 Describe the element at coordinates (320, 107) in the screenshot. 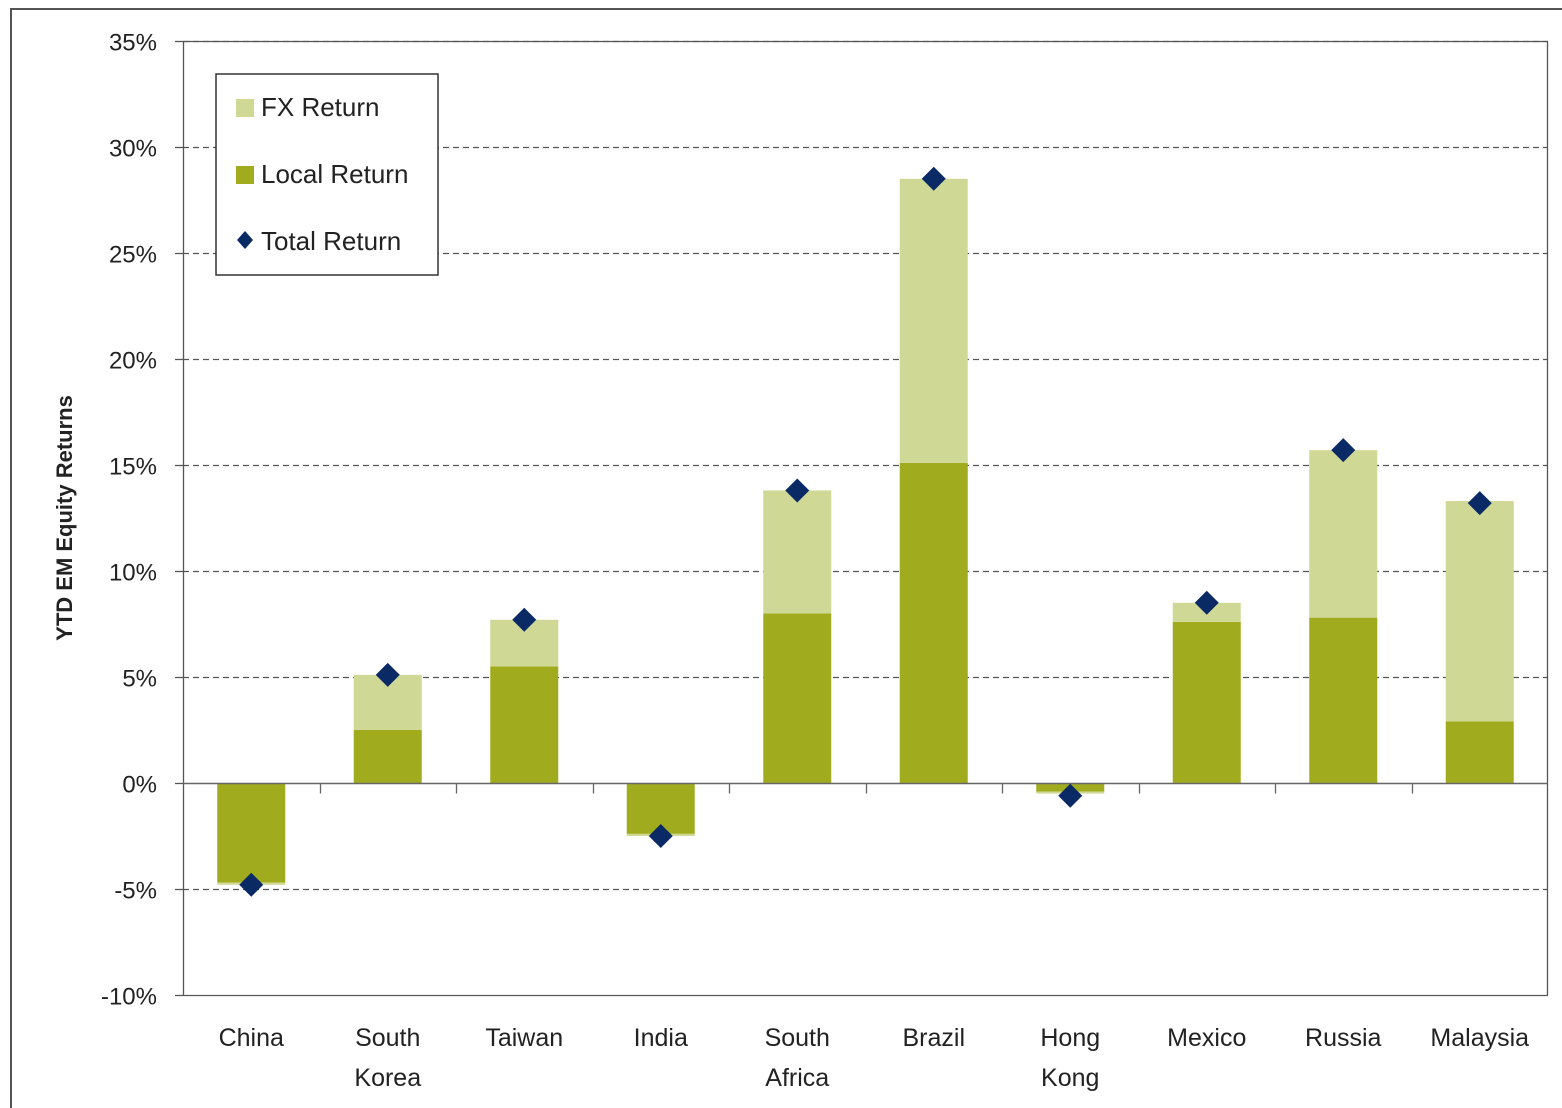

I see `legend-label-fx-return: FX Return` at that location.